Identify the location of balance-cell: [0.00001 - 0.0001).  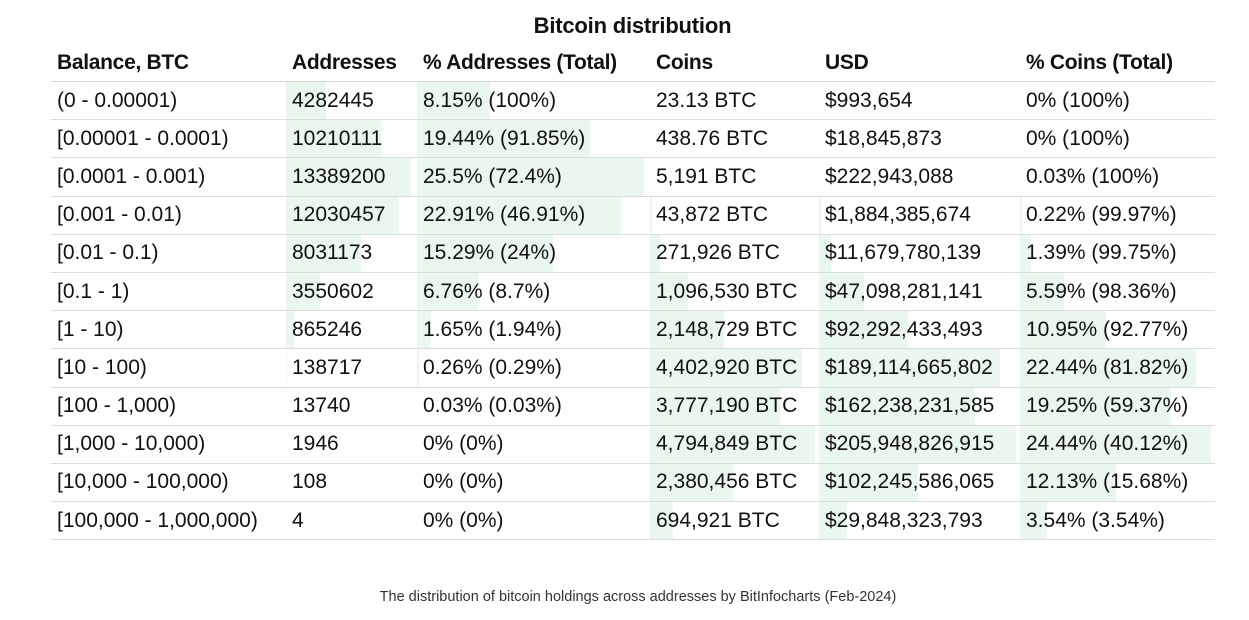
(168, 138).